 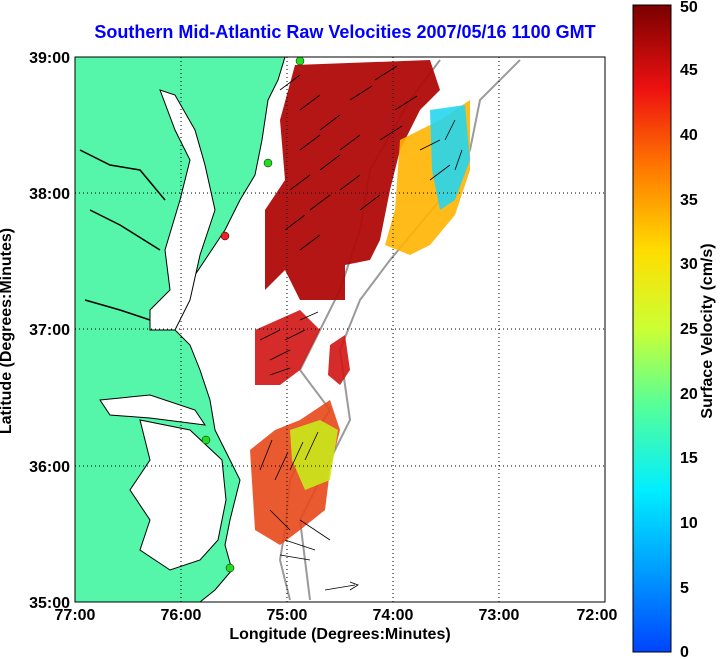 I want to click on colorbar-tick-label: 25, so click(x=689, y=329).